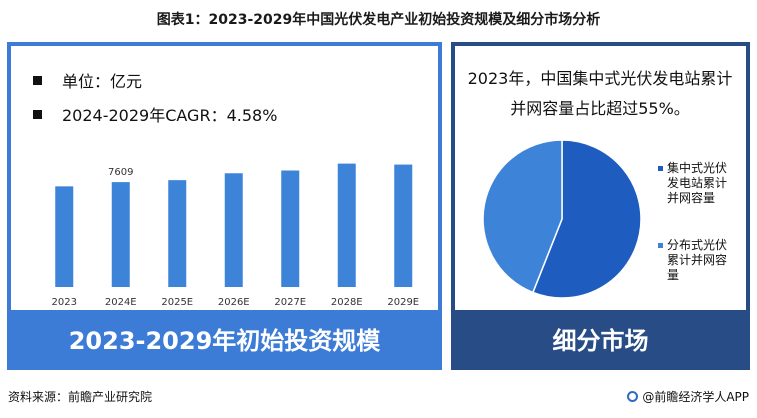 The height and width of the screenshot is (418, 757). What do you see at coordinates (403, 225) in the screenshot?
I see `bar-2029E` at bounding box center [403, 225].